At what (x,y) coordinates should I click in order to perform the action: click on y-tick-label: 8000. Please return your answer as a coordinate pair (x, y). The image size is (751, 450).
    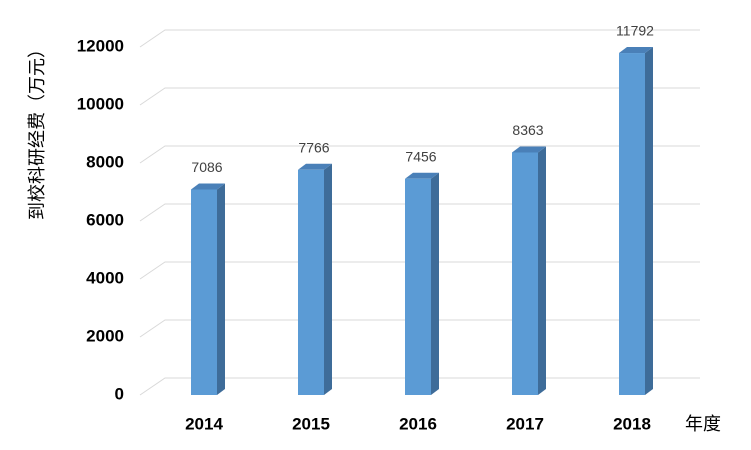
    Looking at the image, I should click on (105, 161).